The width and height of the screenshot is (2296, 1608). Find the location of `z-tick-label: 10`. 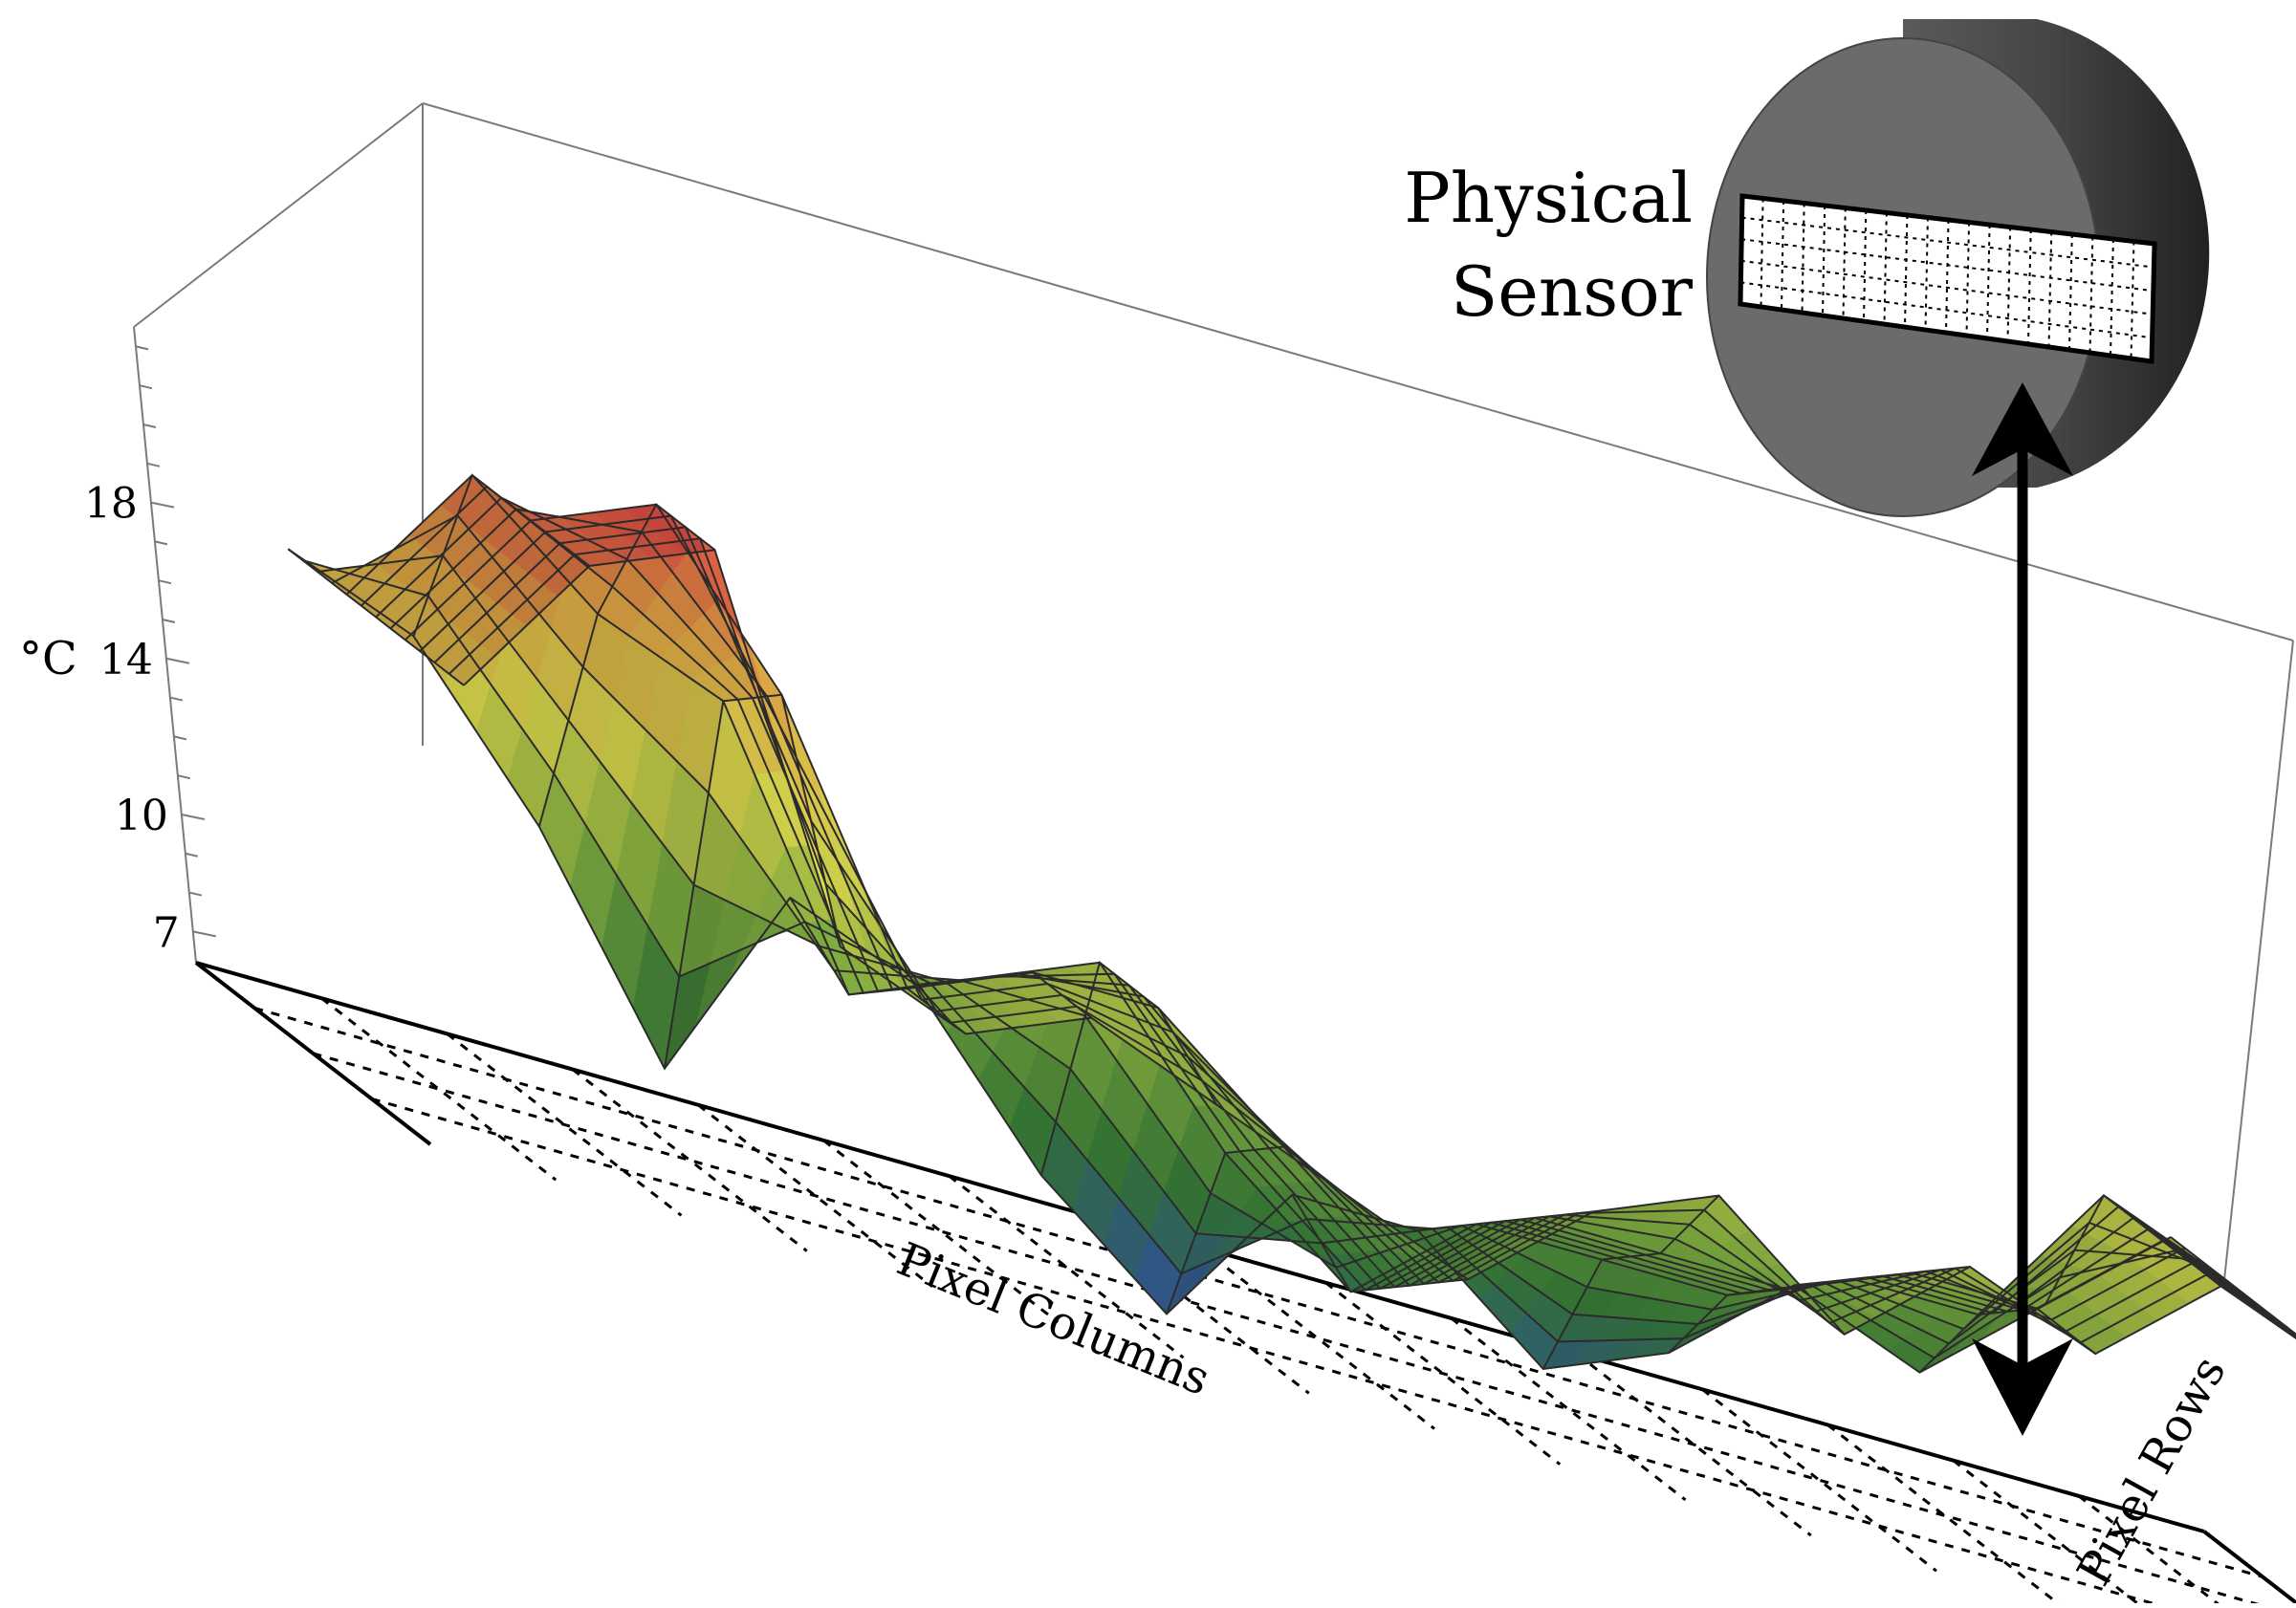

z-tick-label: 10 is located at coordinates (141, 816).